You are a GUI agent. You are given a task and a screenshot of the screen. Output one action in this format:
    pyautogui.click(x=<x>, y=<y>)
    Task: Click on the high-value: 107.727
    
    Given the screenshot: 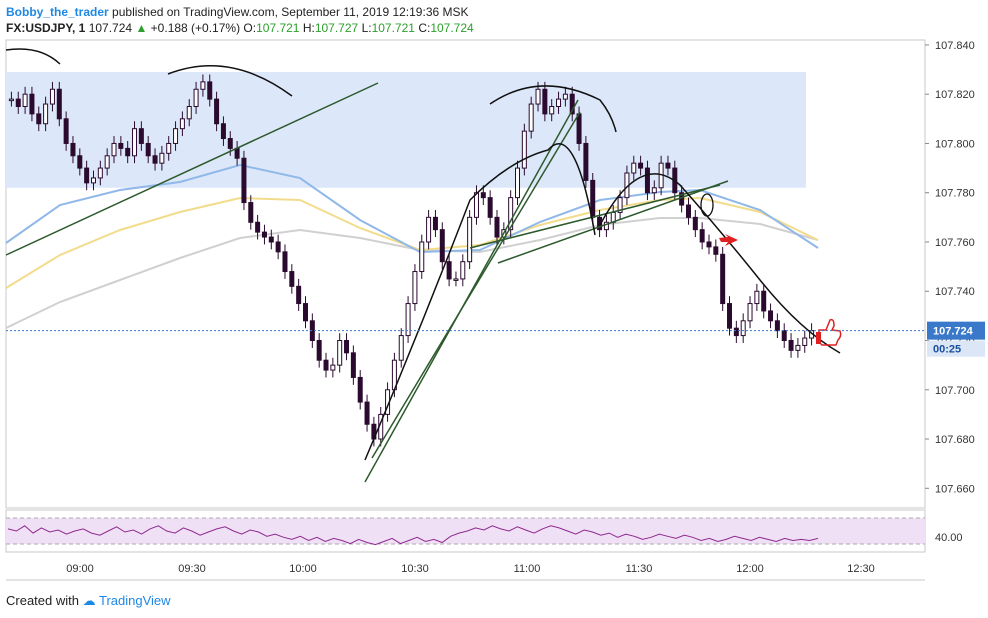 What is the action you would take?
    pyautogui.click(x=336, y=28)
    